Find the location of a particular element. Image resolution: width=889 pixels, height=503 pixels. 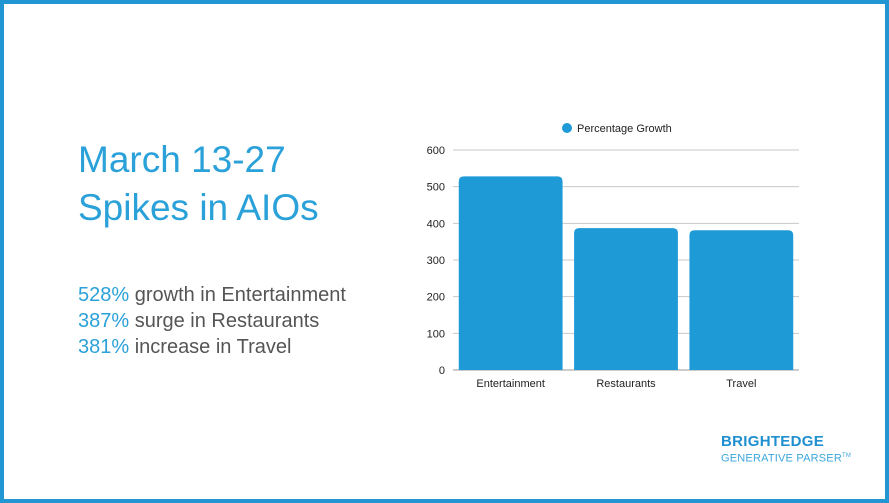

y-tick-label: 0 is located at coordinates (442, 371).